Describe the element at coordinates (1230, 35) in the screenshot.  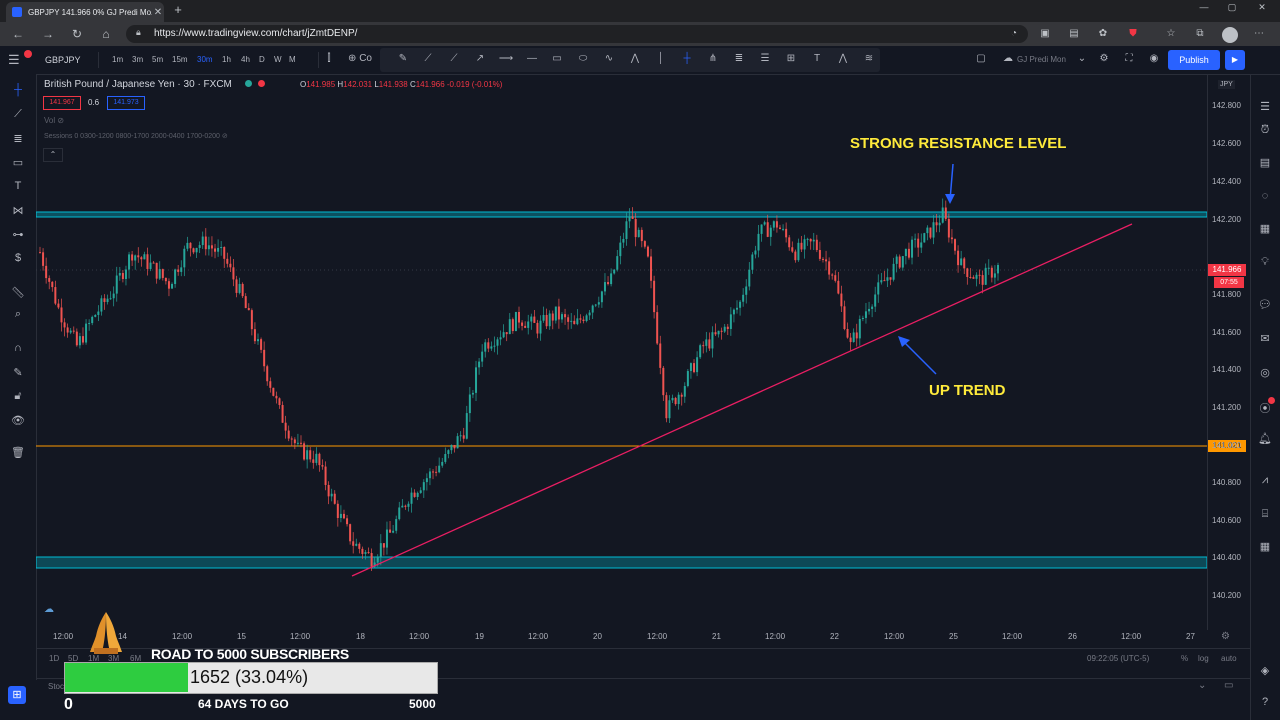
I see `profile-avatar` at that location.